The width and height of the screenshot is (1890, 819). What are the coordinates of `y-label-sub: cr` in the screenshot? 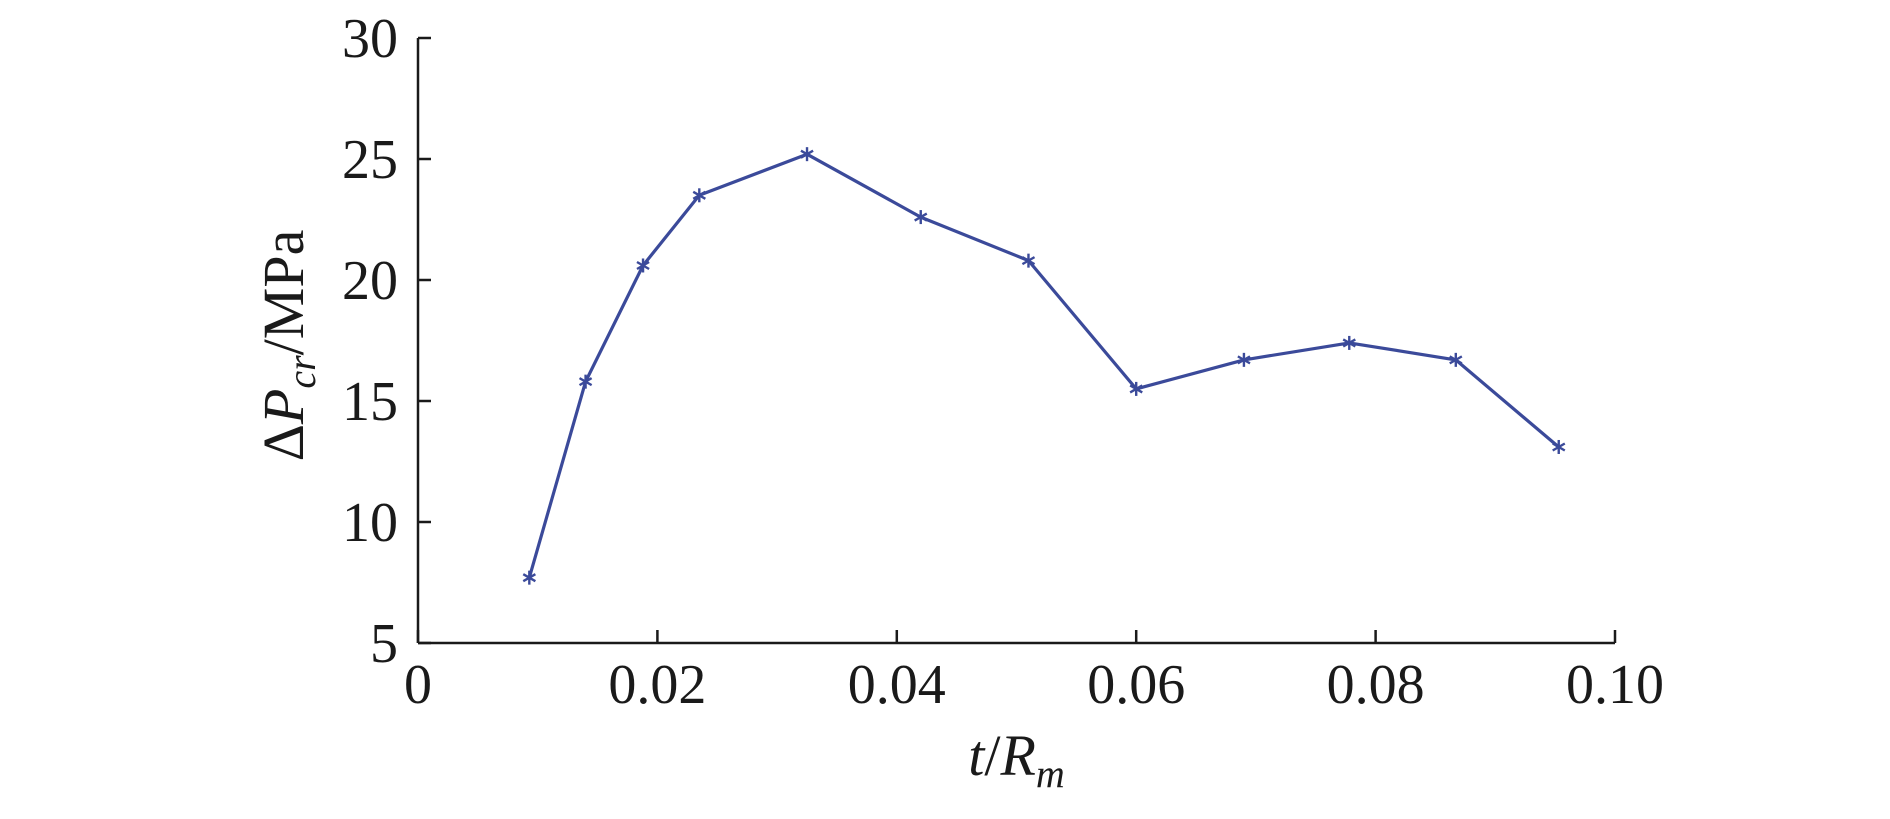 It's located at (301, 372).